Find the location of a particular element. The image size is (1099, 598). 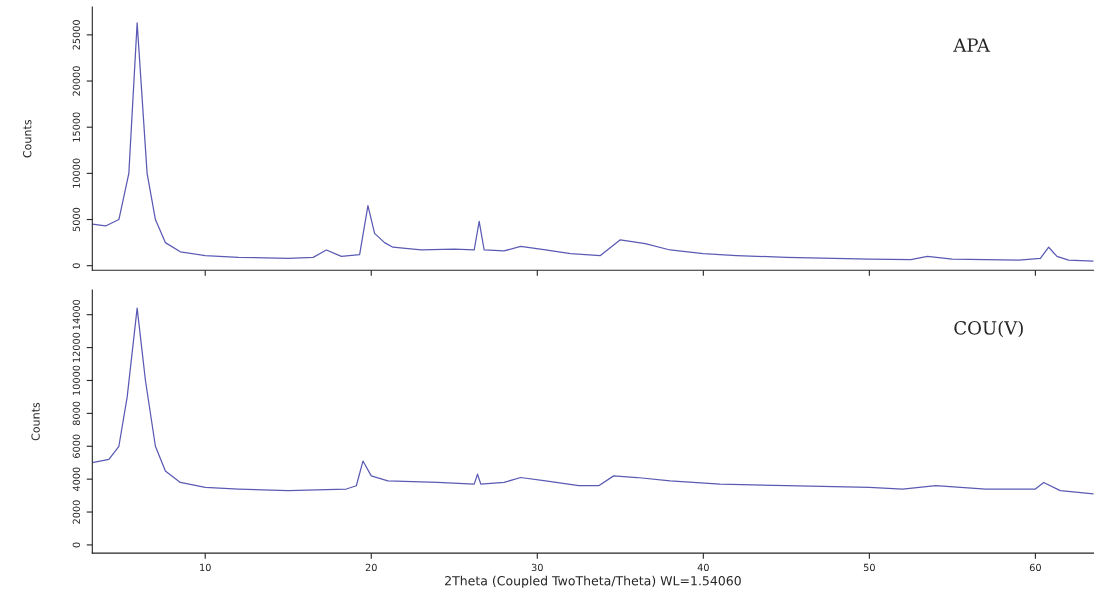

x-tick-label: 50 is located at coordinates (869, 567).